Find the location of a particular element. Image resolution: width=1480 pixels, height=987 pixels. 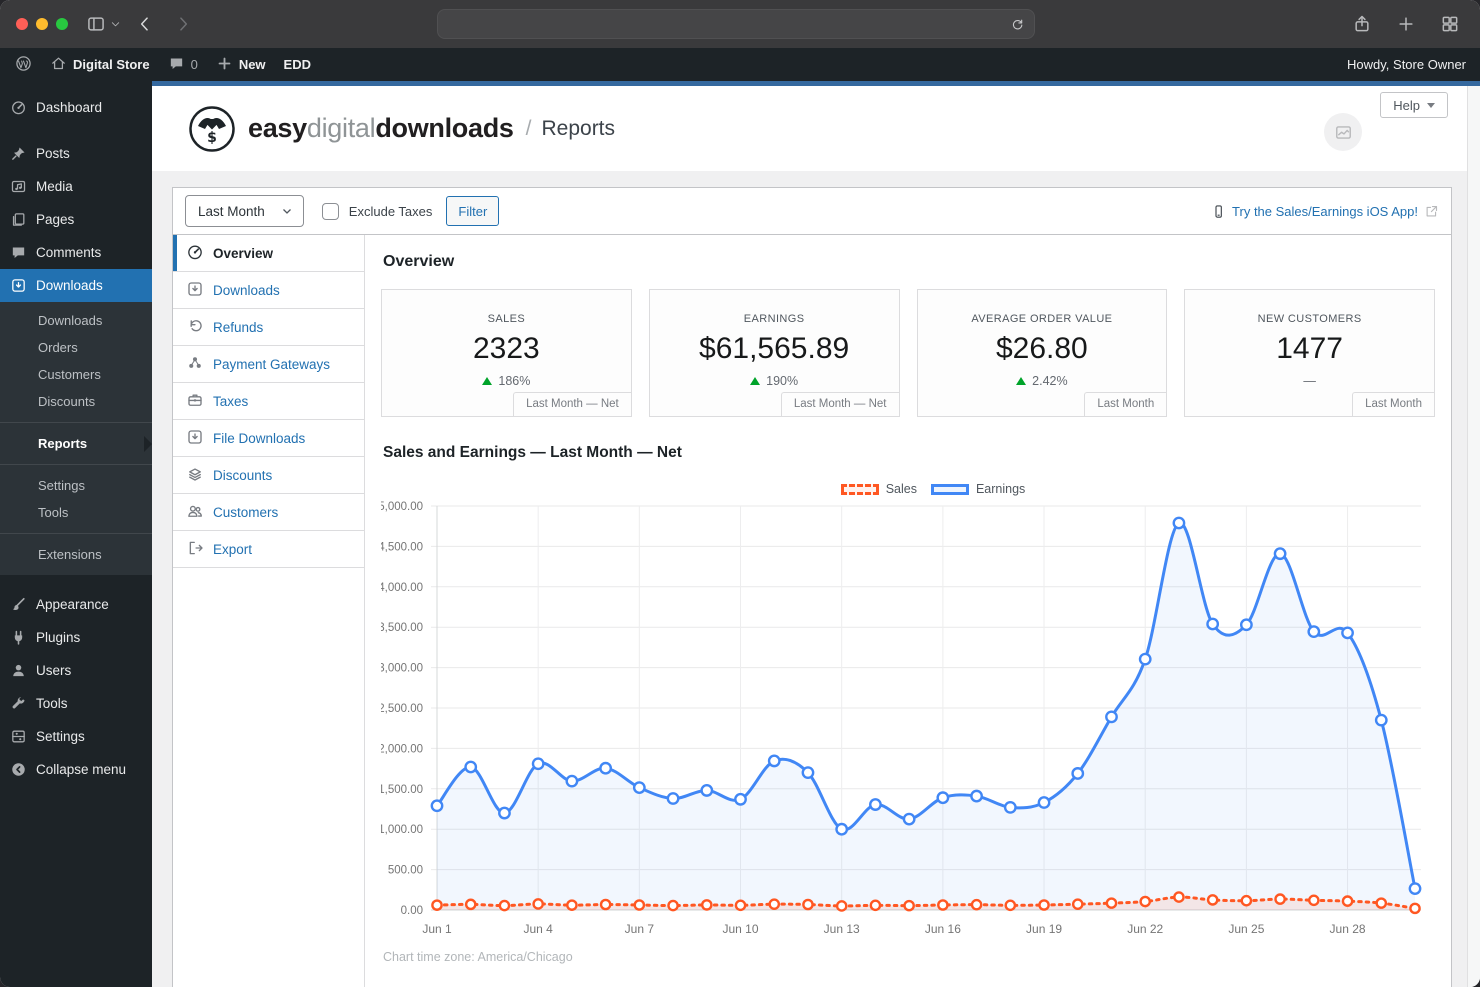

sidebar-item-collapse-menu: Collapse menu is located at coordinates (76, 769).